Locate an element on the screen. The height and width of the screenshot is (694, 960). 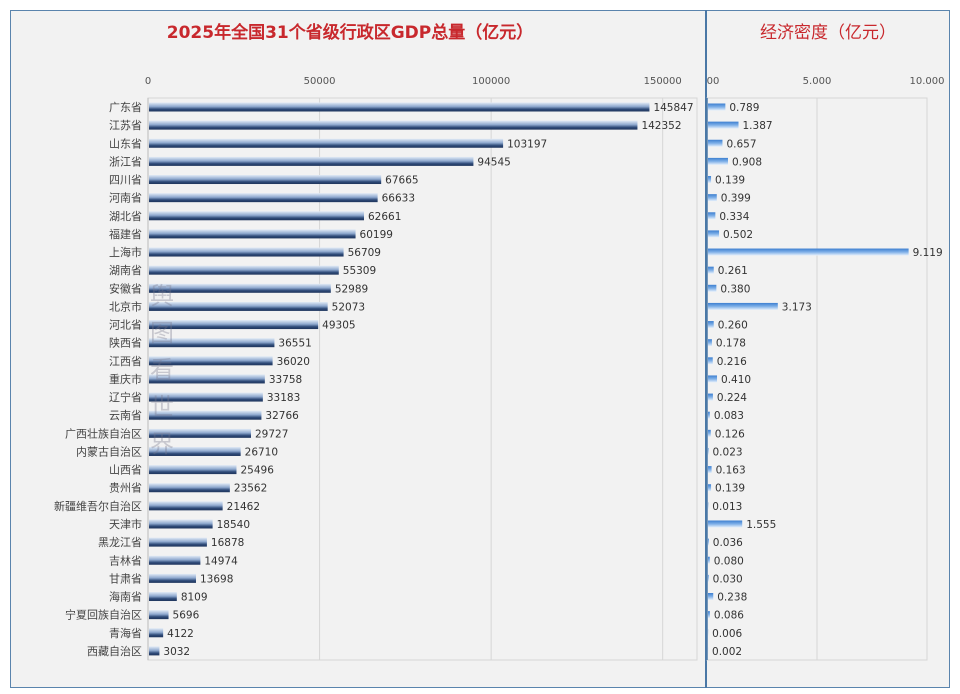
category-label: 湖南省 is located at coordinates (125, 270).